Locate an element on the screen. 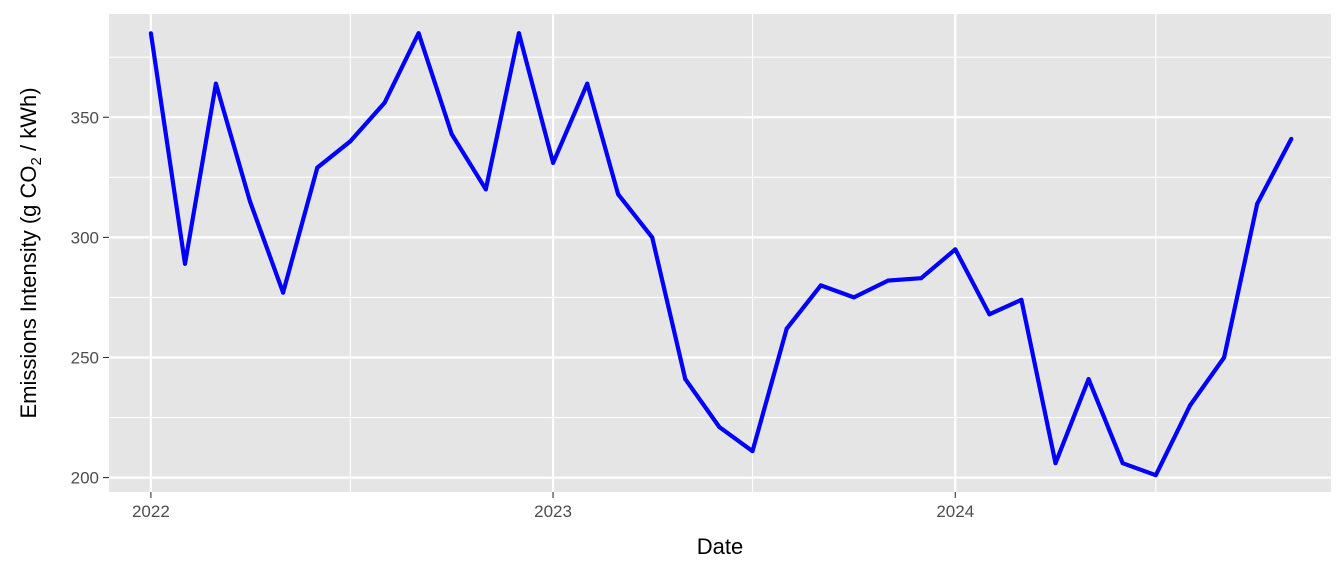  x-tick-label: 2022 is located at coordinates (151, 511).